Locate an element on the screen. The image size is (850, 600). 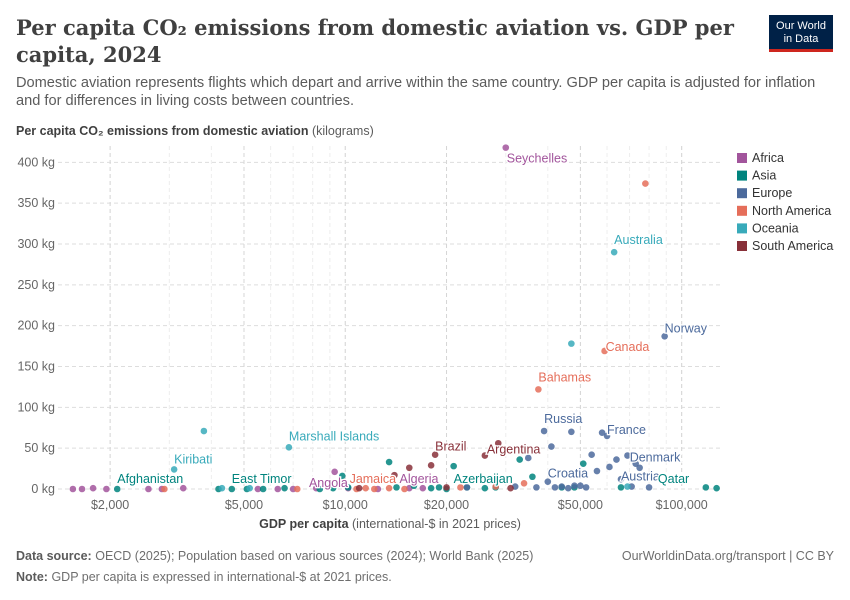
legend-item: Asia is located at coordinates (764, 176).